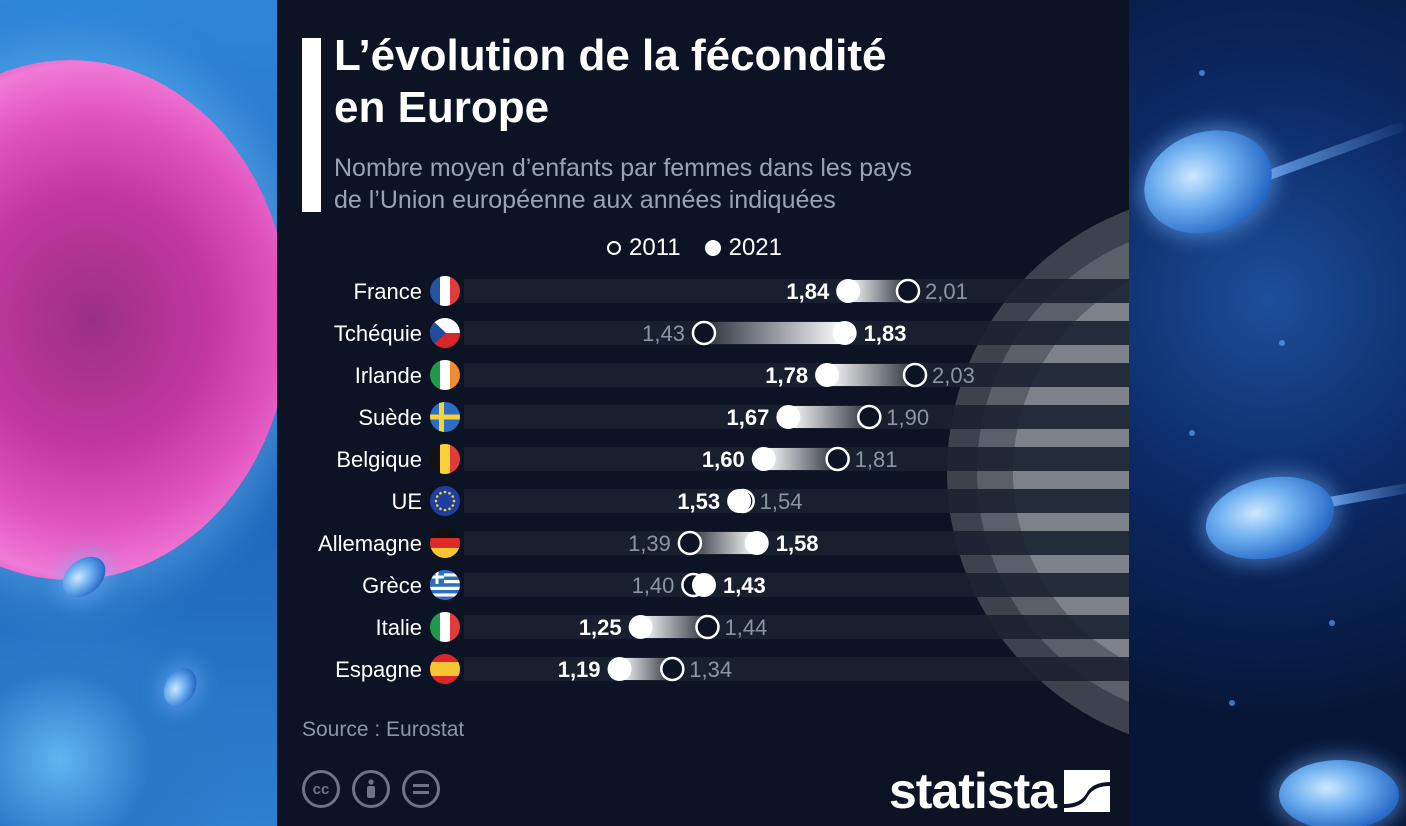 This screenshot has width=1406, height=826. Describe the element at coordinates (748, 417) in the screenshot. I see `value-label-2021: 1,67` at that location.